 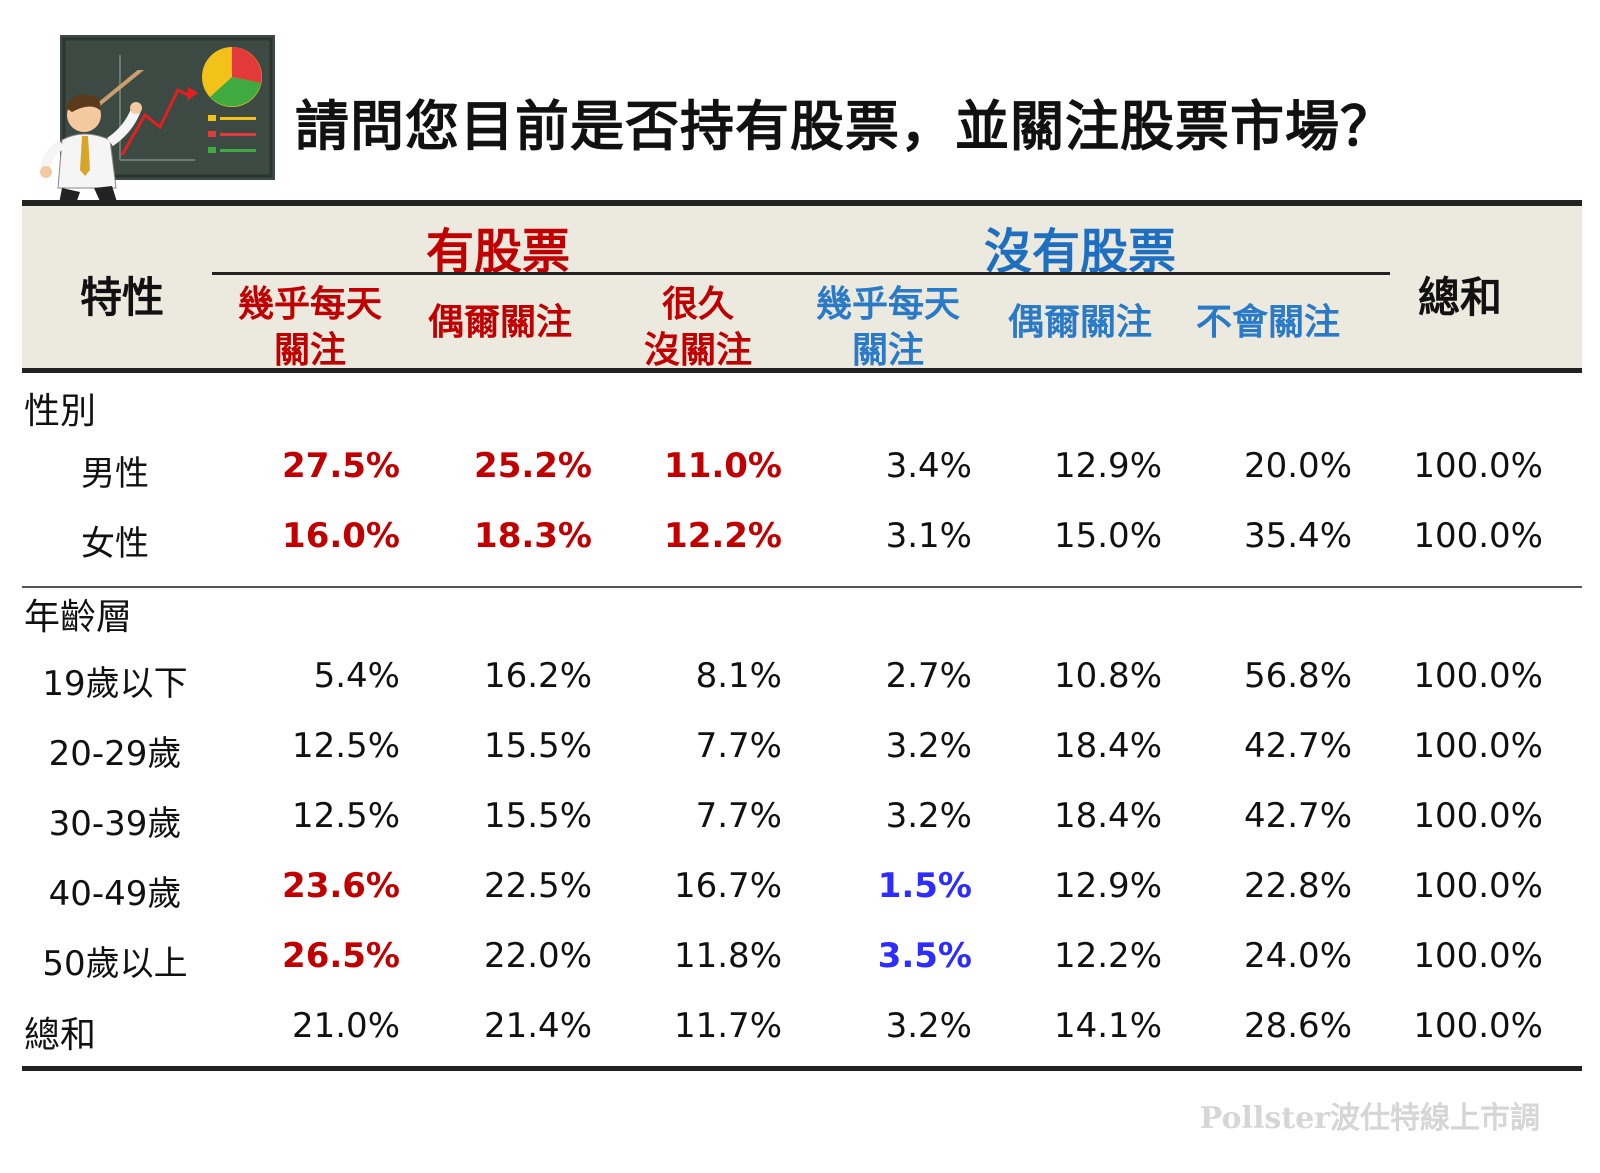 I want to click on table-cell: 16.2%, so click(x=537, y=676).